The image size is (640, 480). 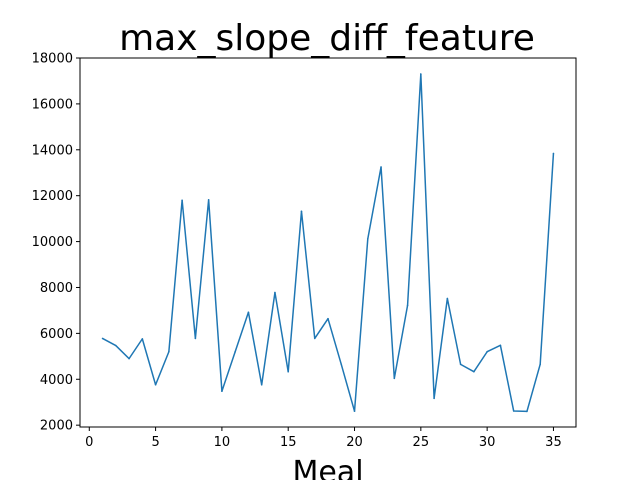 I want to click on y-tick-label: 8000, so click(x=56, y=288).